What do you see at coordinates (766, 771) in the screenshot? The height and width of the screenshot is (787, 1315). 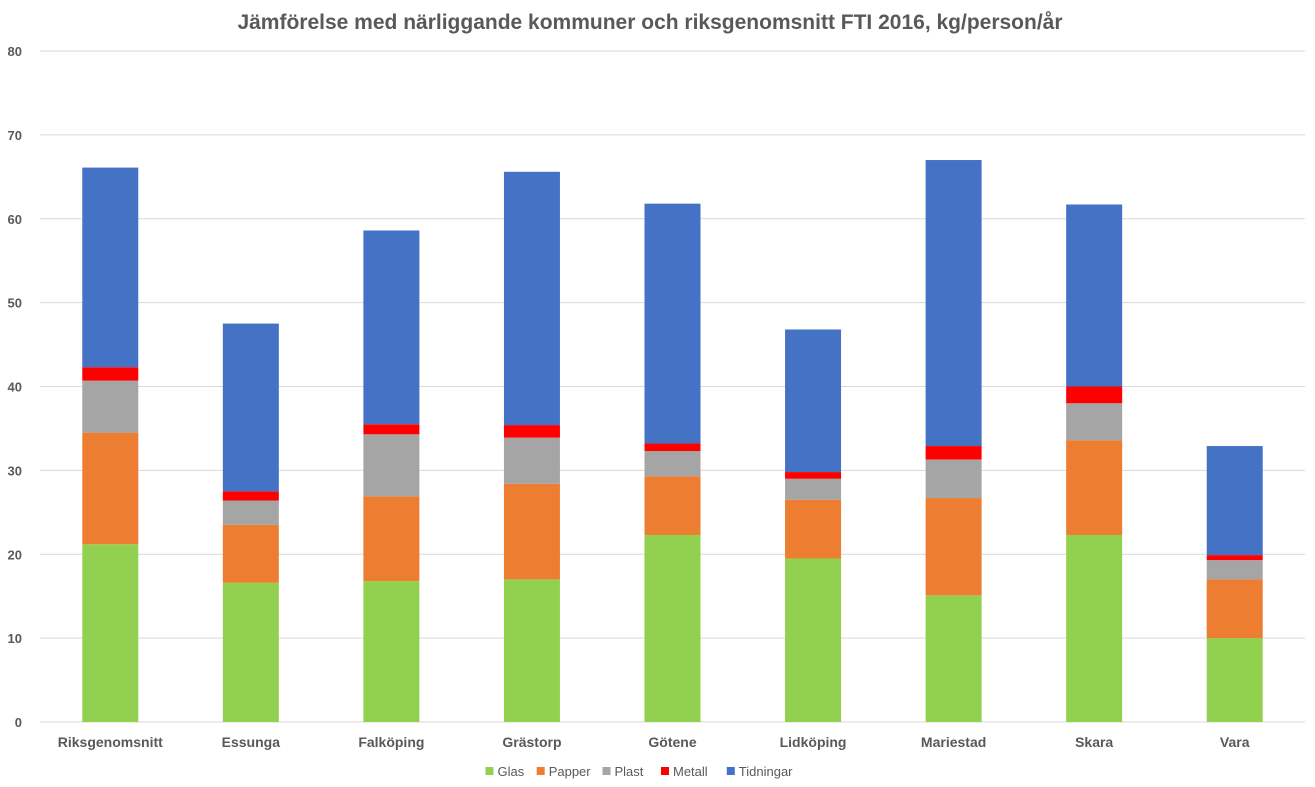 I see `legend-label: Tidningar` at bounding box center [766, 771].